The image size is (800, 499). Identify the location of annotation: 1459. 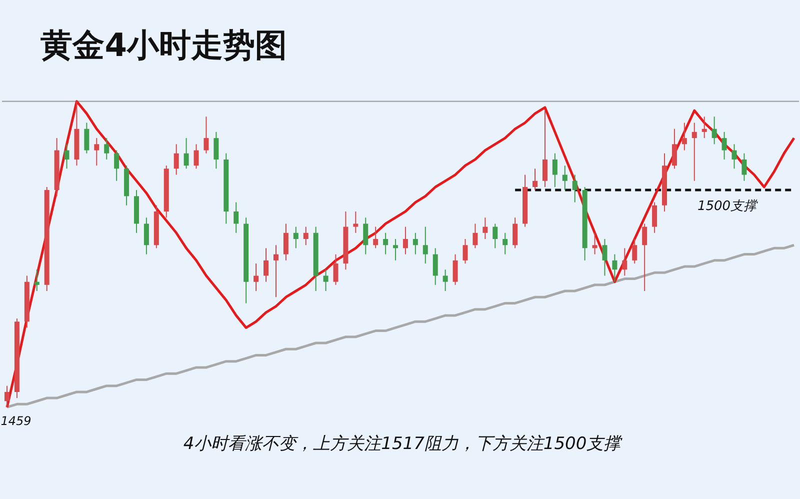
(16, 421).